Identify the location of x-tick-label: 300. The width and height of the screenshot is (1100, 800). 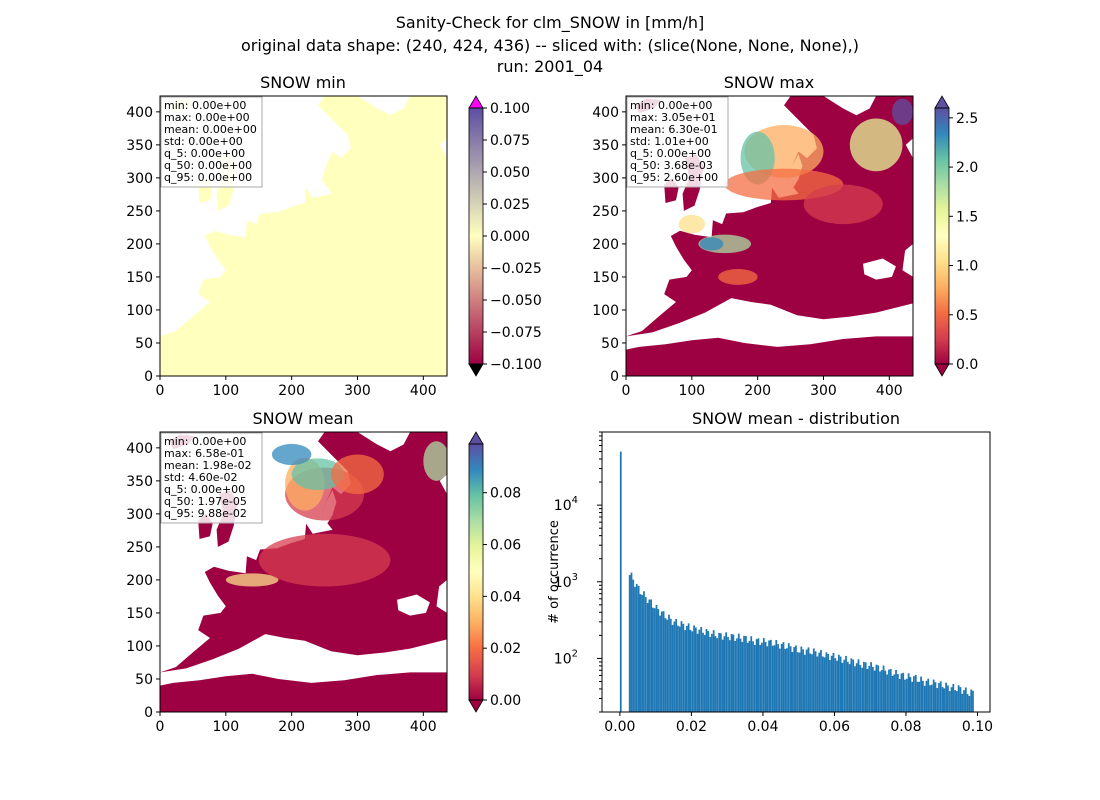
(823, 391).